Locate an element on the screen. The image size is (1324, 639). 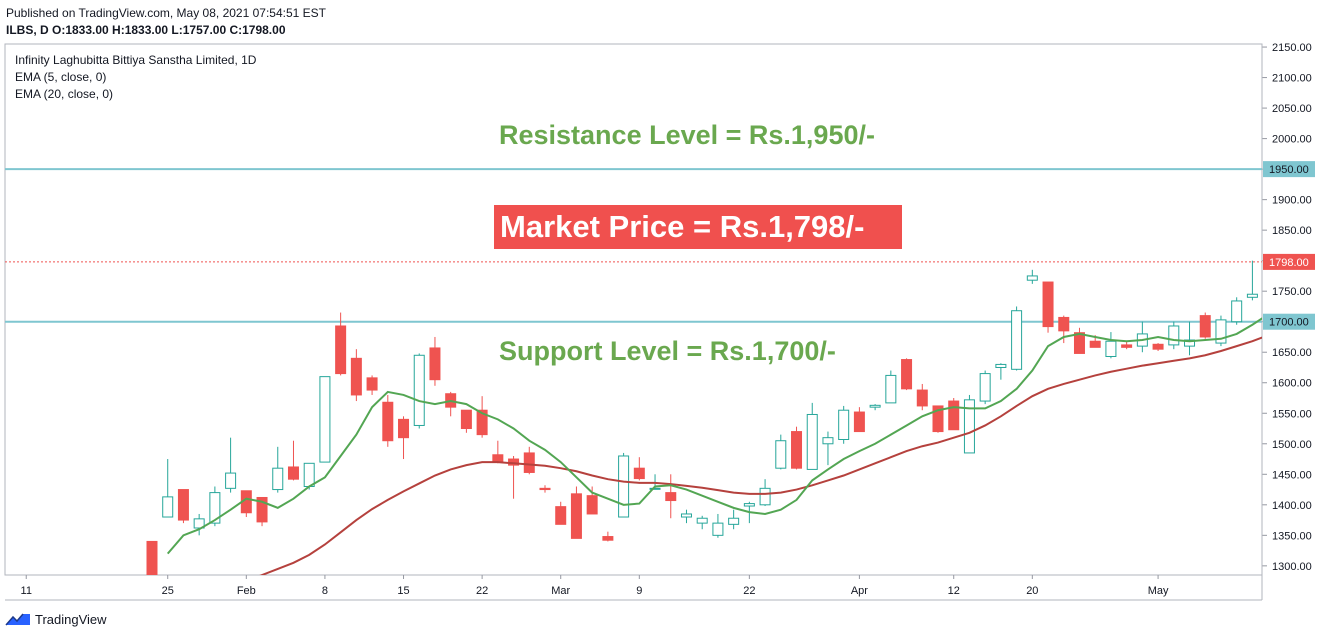
x-tick-label: 12 is located at coordinates (954, 591).